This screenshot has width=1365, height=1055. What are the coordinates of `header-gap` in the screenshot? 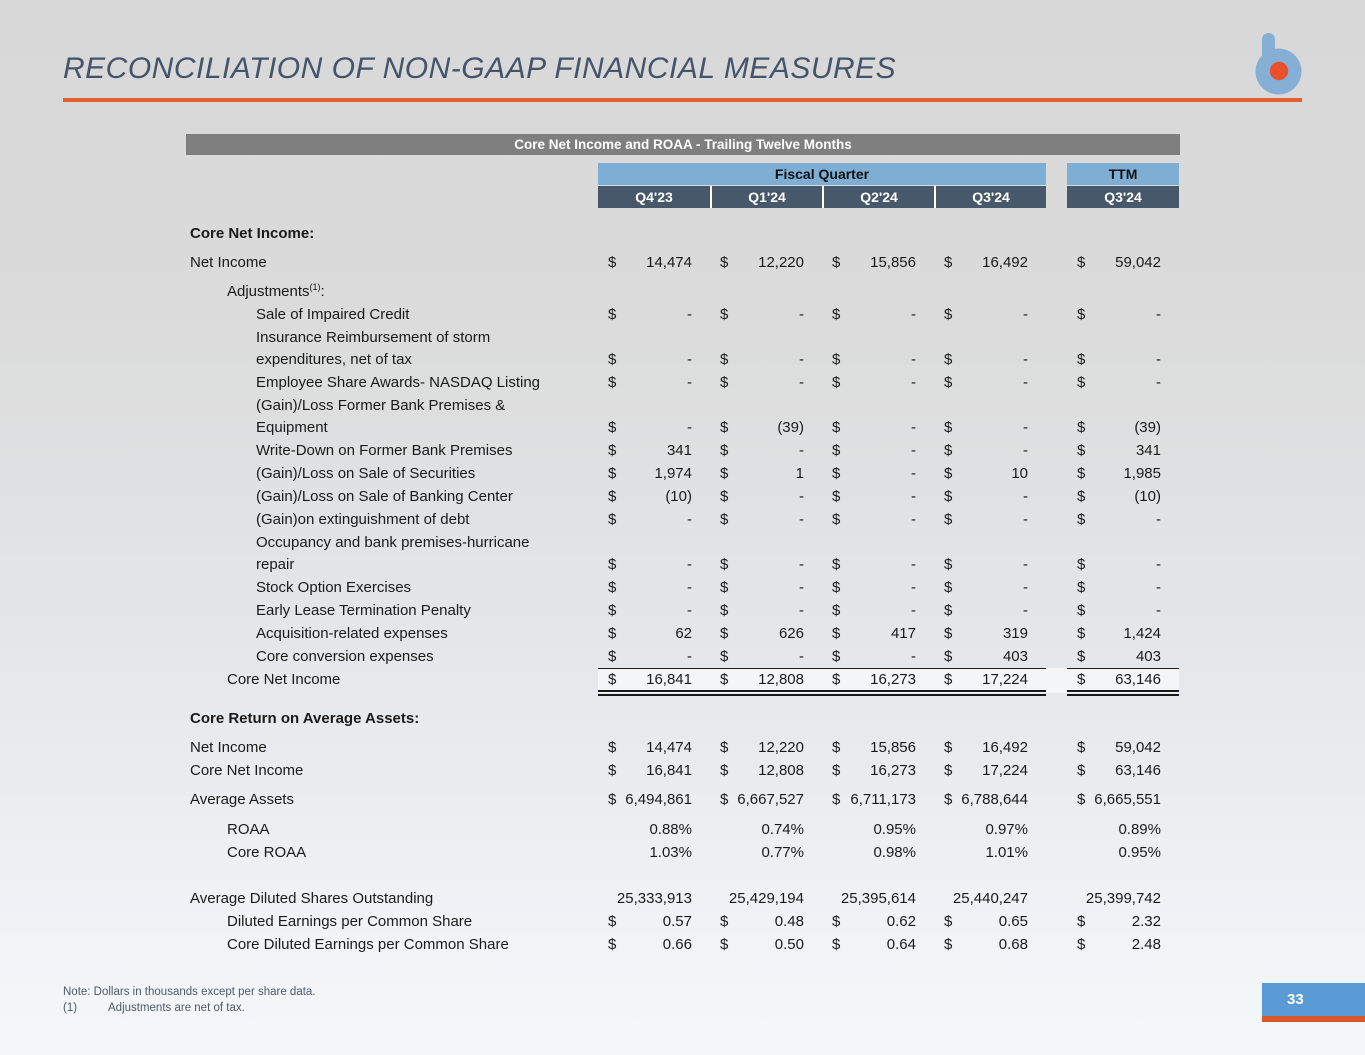 It's located at (1056, 197).